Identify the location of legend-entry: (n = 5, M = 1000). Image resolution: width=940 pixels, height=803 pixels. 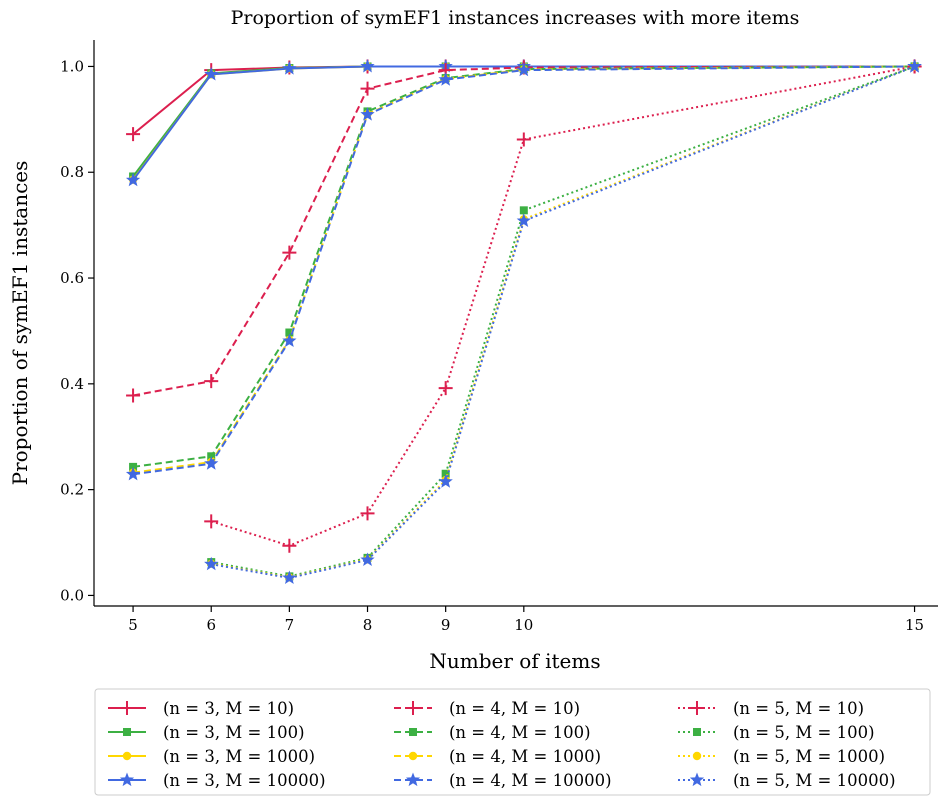
(781, 756).